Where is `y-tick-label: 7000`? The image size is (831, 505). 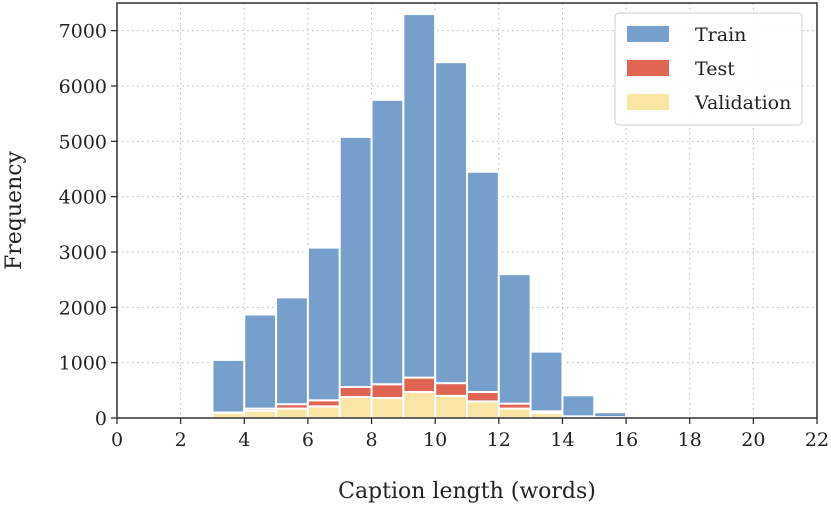
y-tick-label: 7000 is located at coordinates (83, 32).